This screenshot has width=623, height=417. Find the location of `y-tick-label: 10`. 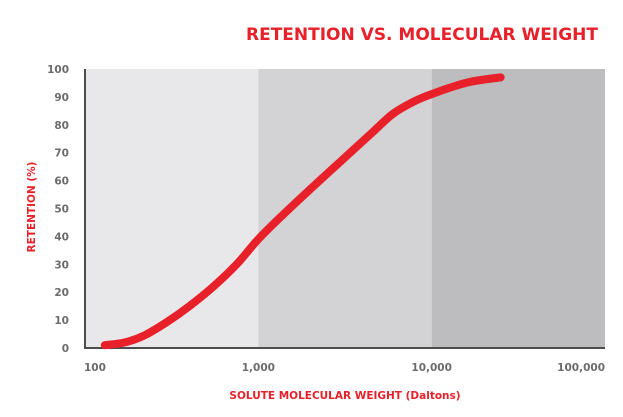

y-tick-label: 10 is located at coordinates (61, 321).